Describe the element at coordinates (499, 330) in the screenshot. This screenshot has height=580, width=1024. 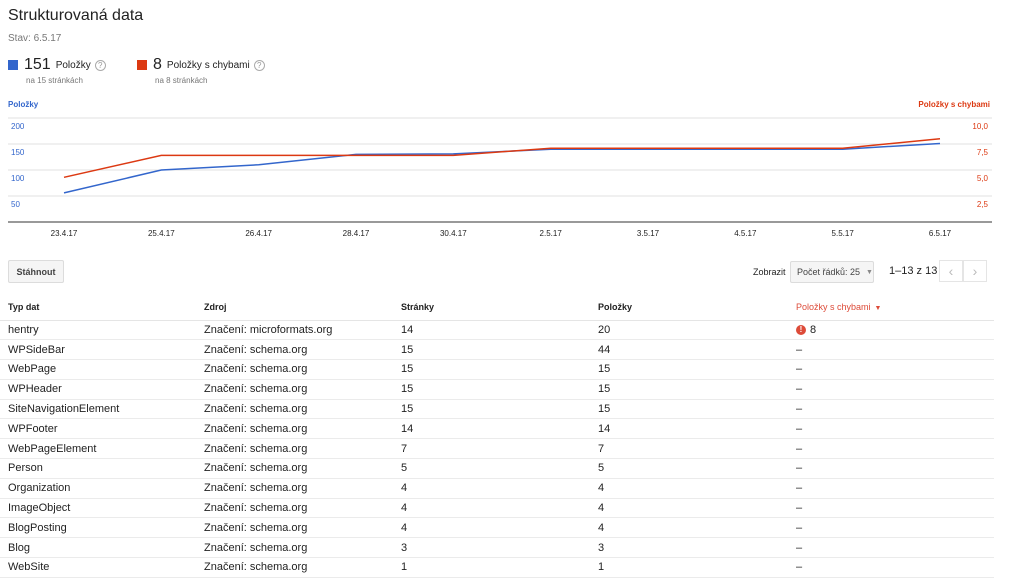
I see `cell-pages: 14` at that location.